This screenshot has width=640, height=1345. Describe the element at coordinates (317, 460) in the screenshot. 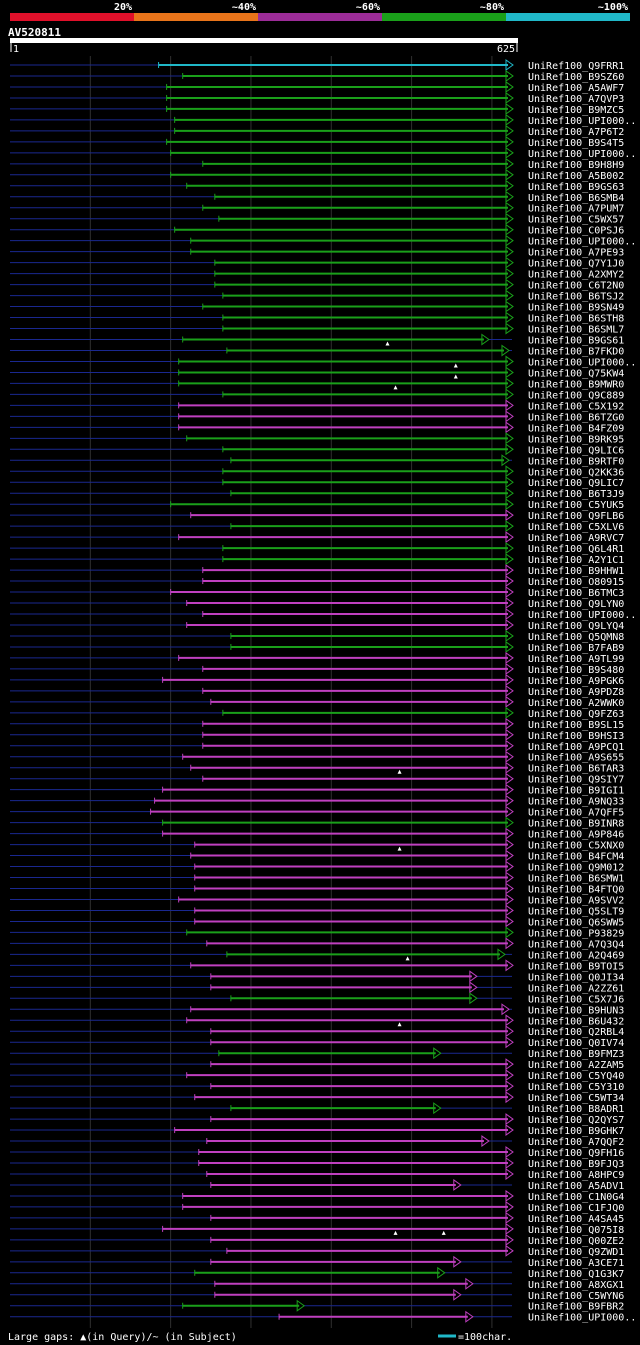

I see `hit-row: UniRef100_B9RTF0` at that location.